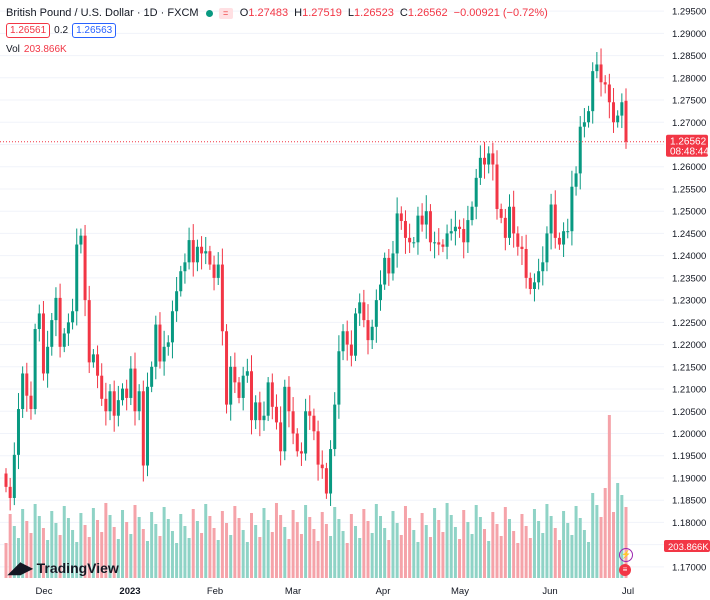  Describe the element at coordinates (28, 30) in the screenshot. I see `sell-button: 1.26561` at that location.